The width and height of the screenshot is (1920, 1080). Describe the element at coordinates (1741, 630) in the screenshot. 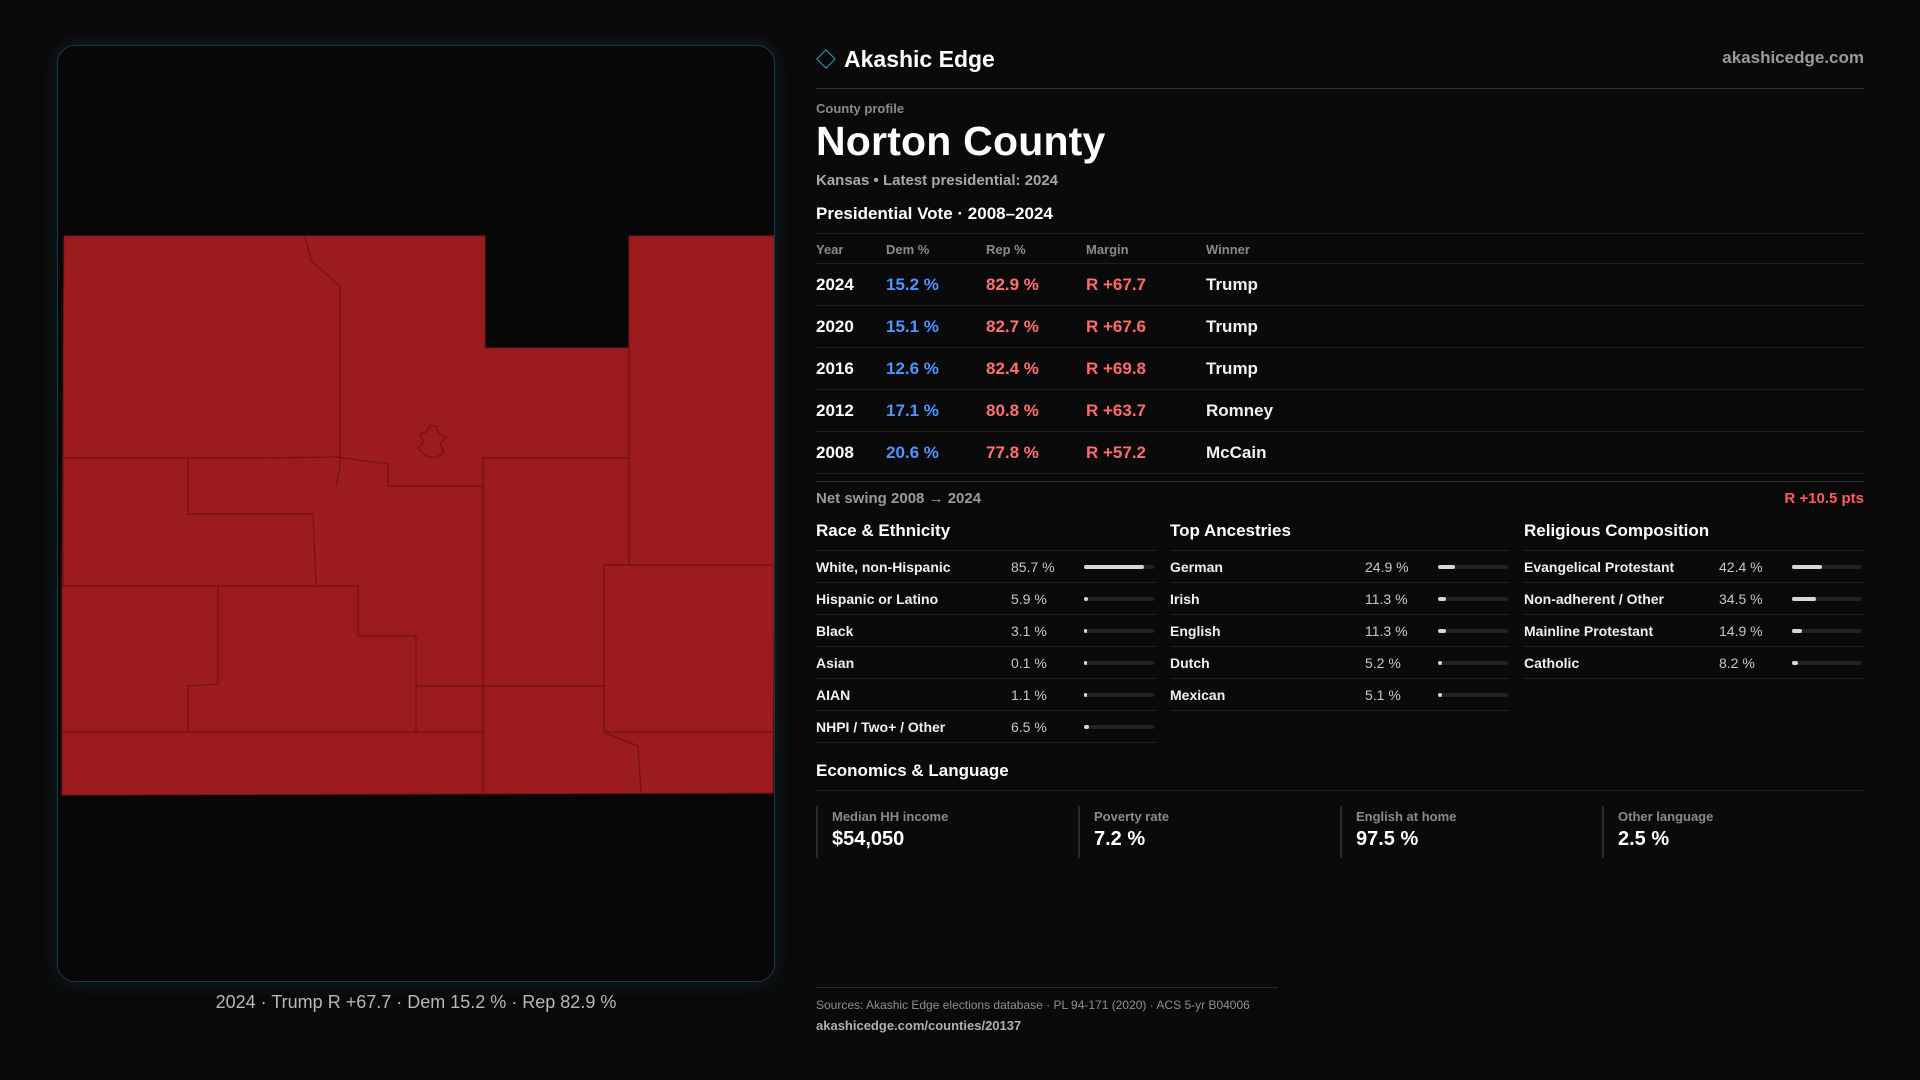

I see `item-value: 14.9 %` at that location.